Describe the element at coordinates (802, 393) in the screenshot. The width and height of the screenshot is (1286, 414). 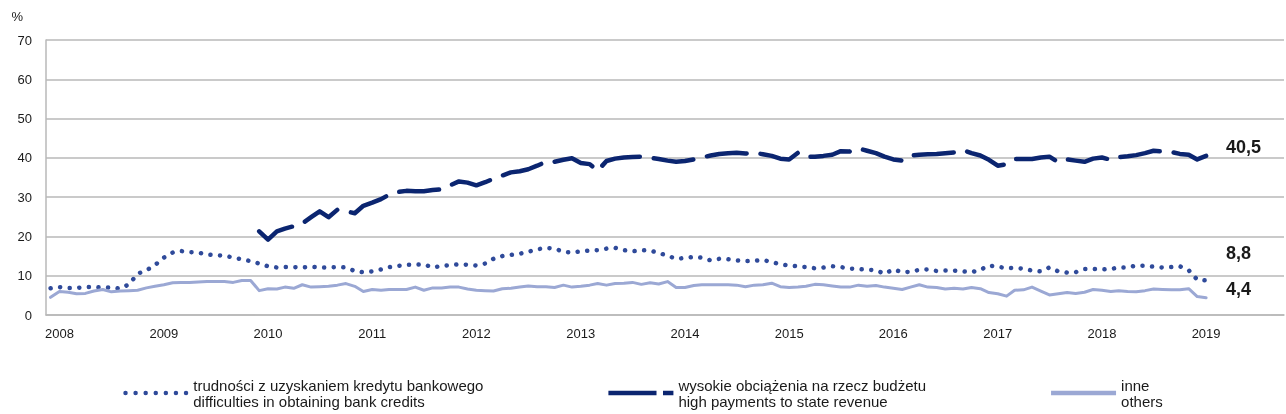
I see `legend-label: wysokie obciążenia na rzecz budżetu high payments to state revenue` at that location.